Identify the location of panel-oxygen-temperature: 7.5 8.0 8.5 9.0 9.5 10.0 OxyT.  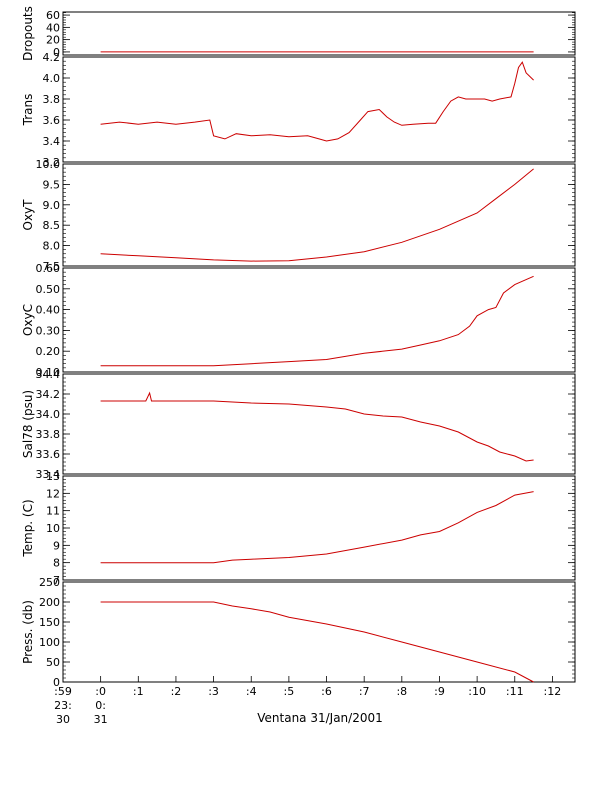
(298, 215).